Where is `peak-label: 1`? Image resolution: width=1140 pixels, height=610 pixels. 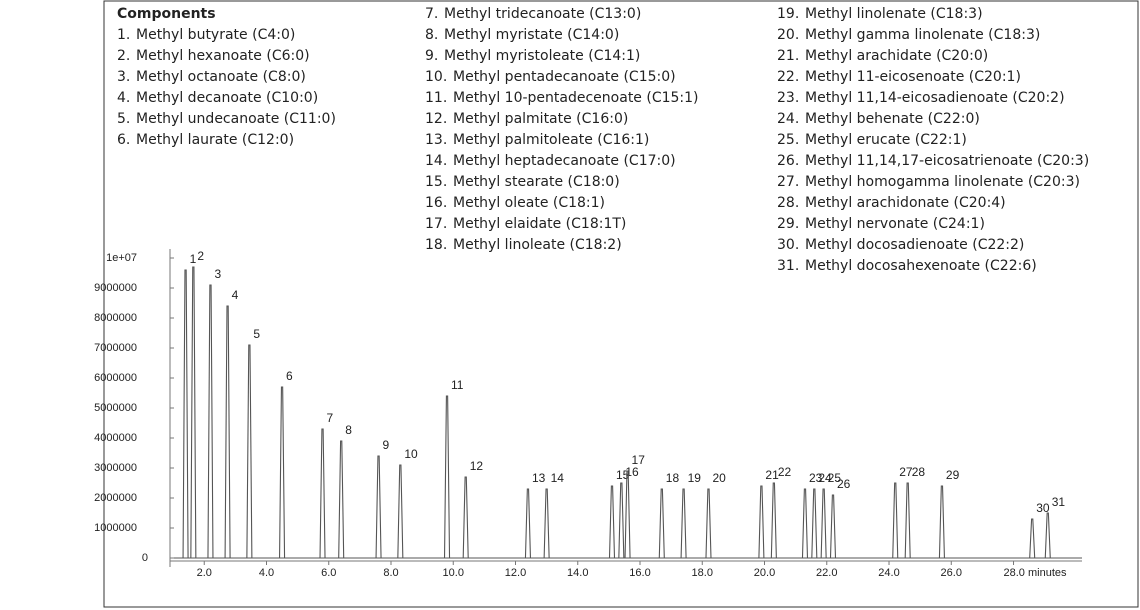 peak-label: 1 is located at coordinates (193, 259).